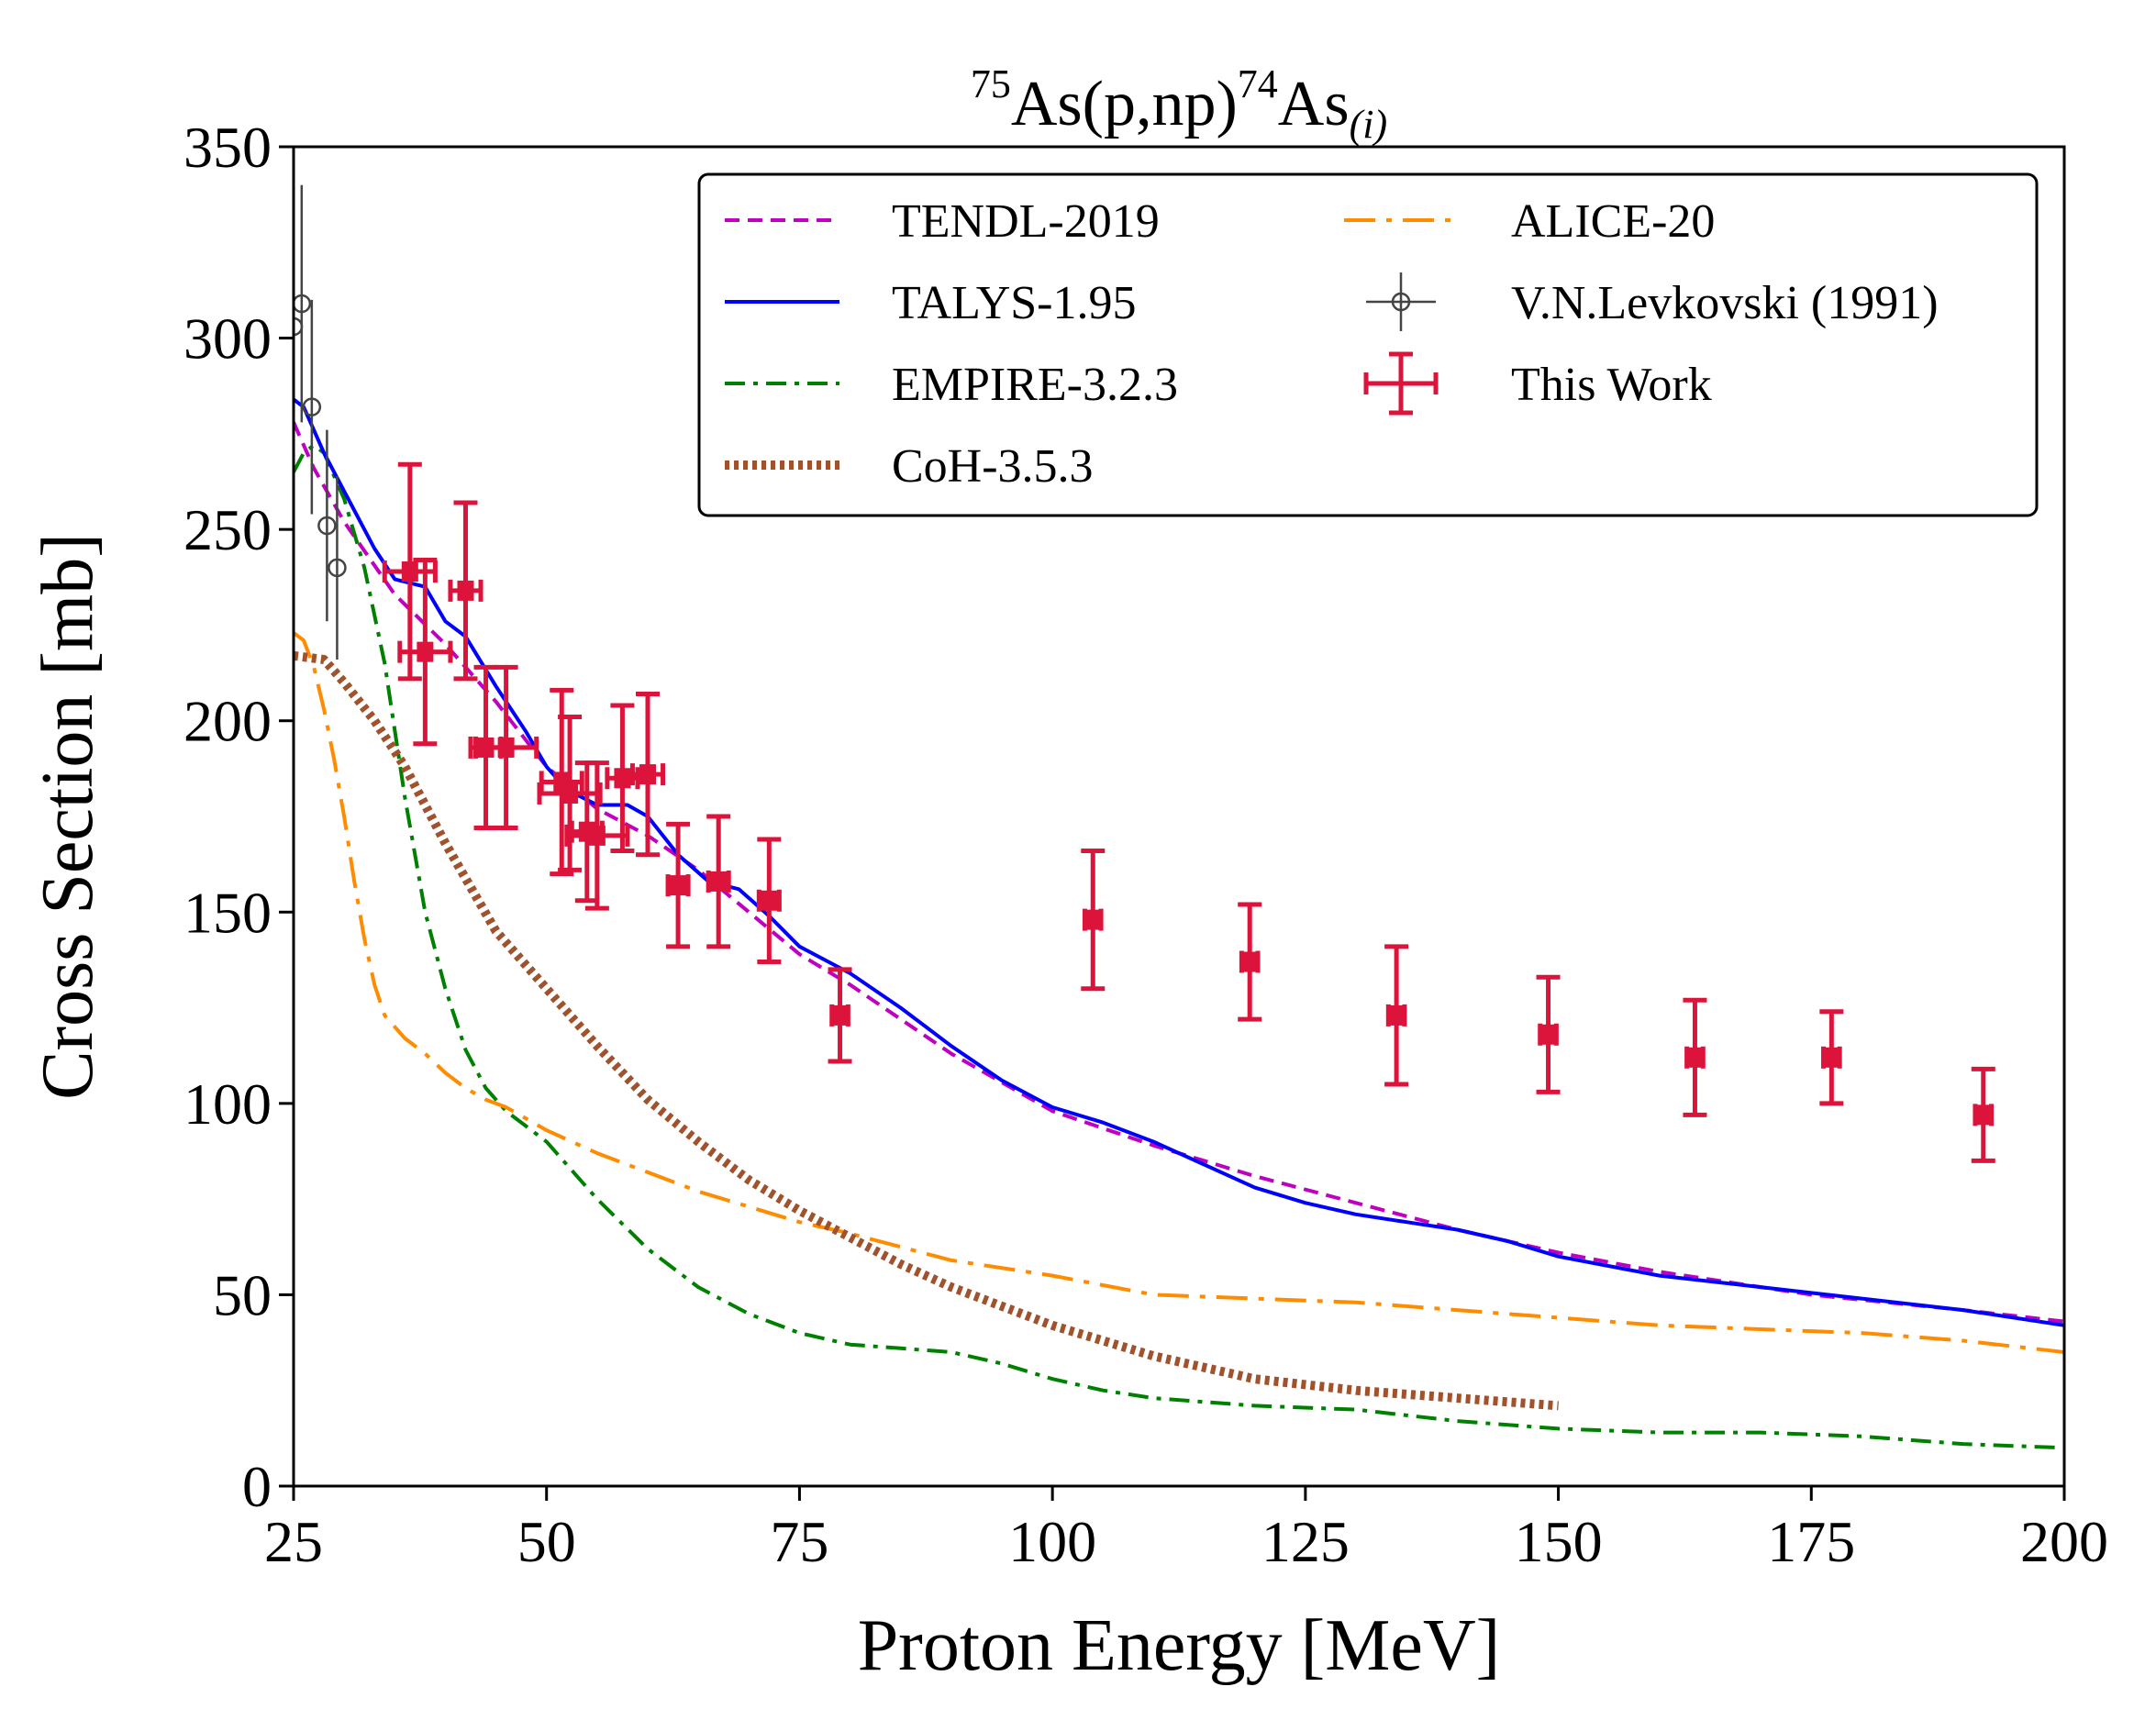 This screenshot has width=2156, height=1720. I want to click on y-tick-label: 100, so click(228, 1104).